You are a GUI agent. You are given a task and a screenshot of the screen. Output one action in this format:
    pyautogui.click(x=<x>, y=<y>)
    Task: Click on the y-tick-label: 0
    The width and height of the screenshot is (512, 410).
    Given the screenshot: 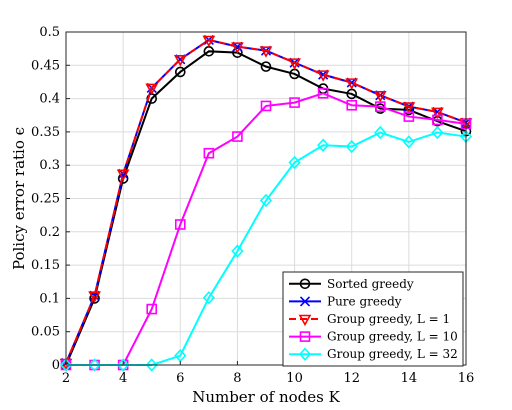 What is the action you would take?
    pyautogui.click(x=56, y=365)
    